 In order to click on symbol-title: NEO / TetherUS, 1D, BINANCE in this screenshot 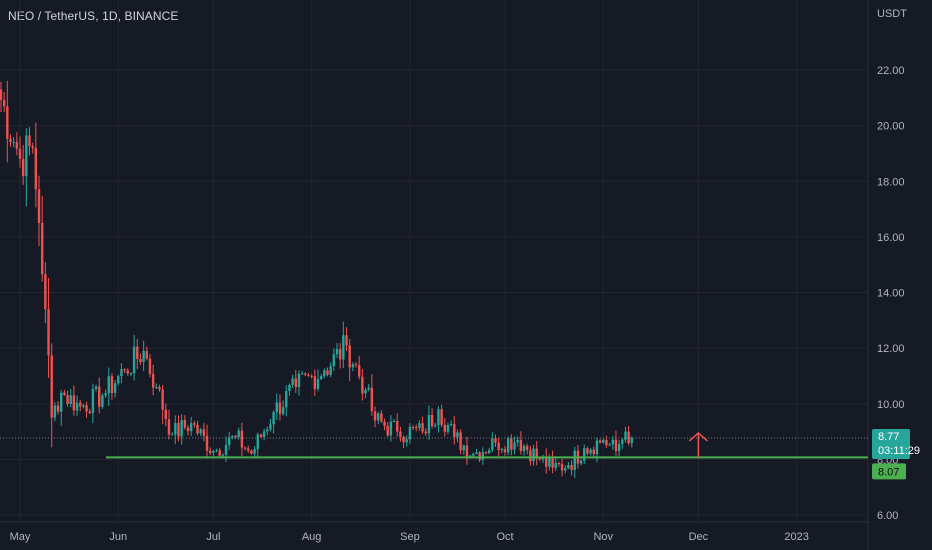, I will do `click(93, 16)`.